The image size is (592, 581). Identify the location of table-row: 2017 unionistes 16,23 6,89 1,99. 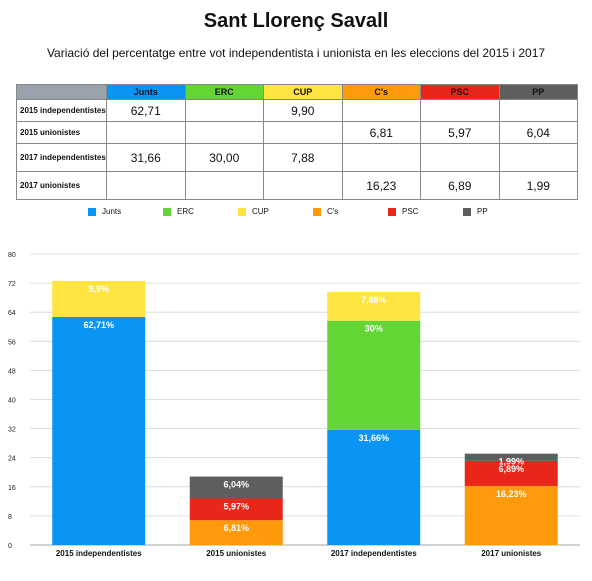
(297, 185).